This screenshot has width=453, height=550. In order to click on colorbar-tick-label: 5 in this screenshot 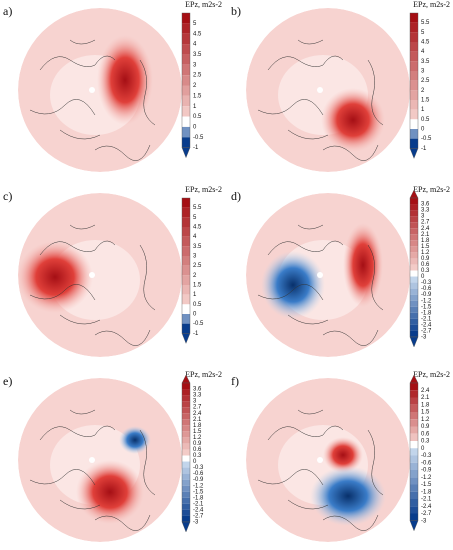, I will do `click(195, 24)`.